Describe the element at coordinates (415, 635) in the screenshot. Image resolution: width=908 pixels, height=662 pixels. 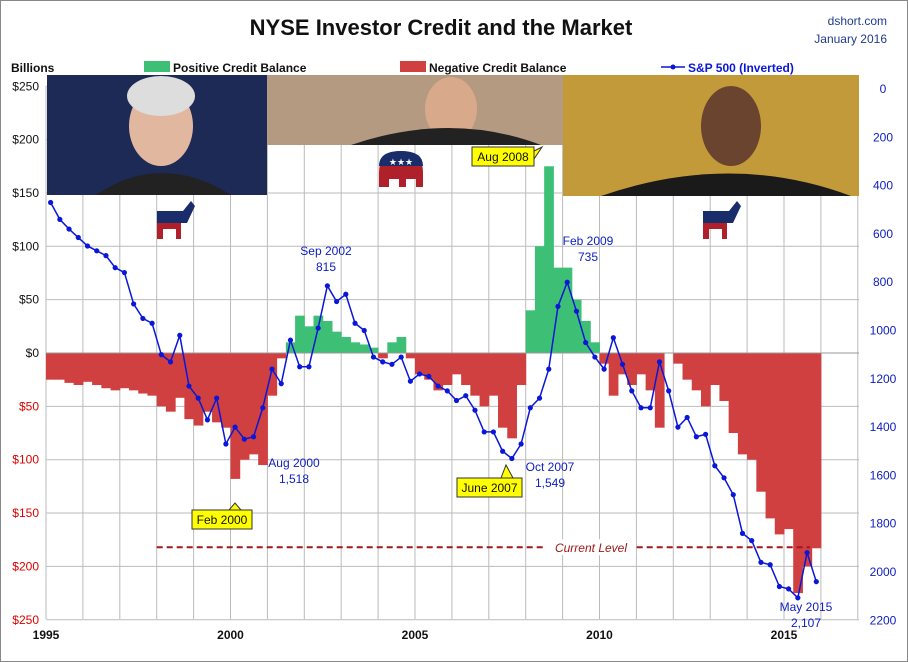
I see `x-tick-label: 2005` at that location.